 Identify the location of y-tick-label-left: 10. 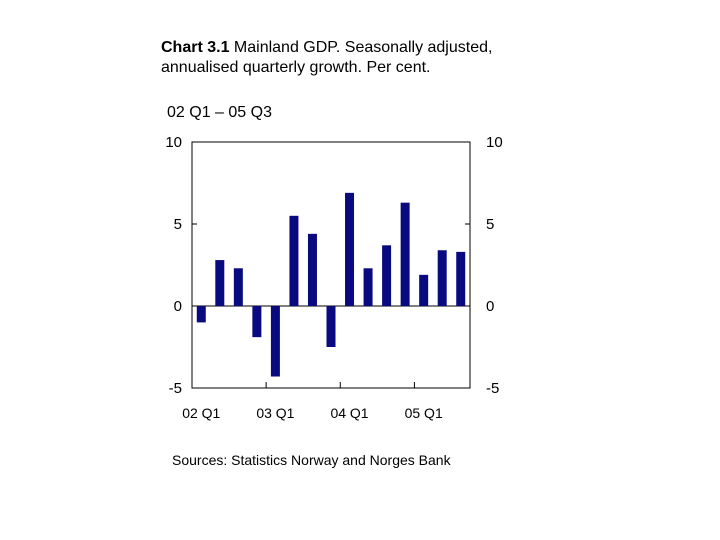
(173, 142).